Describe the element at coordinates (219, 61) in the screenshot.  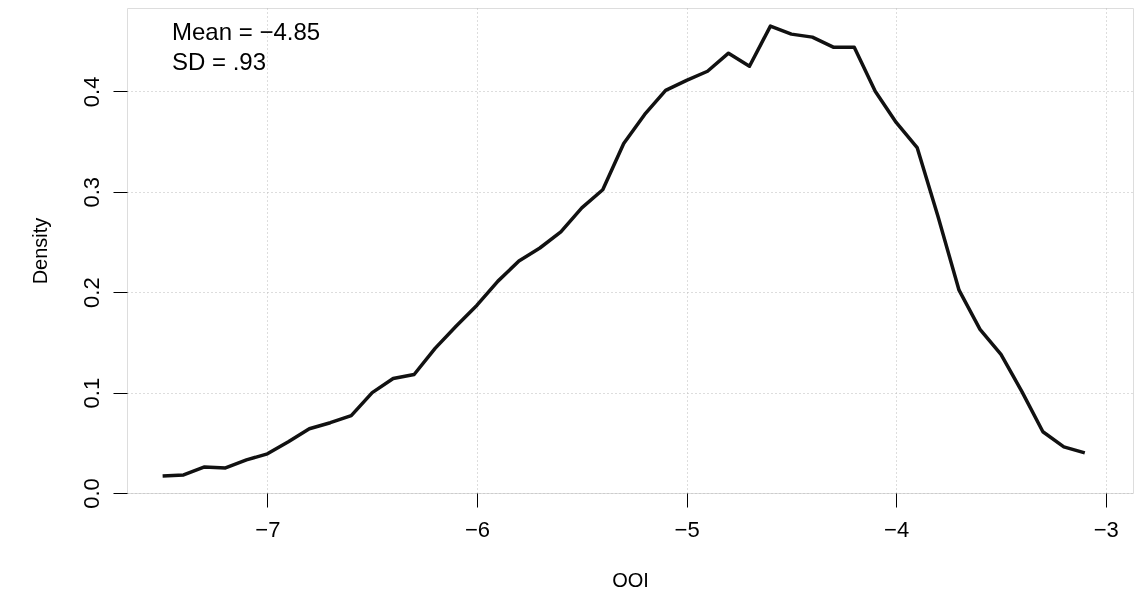
I see `annotation: SD = .93` at that location.